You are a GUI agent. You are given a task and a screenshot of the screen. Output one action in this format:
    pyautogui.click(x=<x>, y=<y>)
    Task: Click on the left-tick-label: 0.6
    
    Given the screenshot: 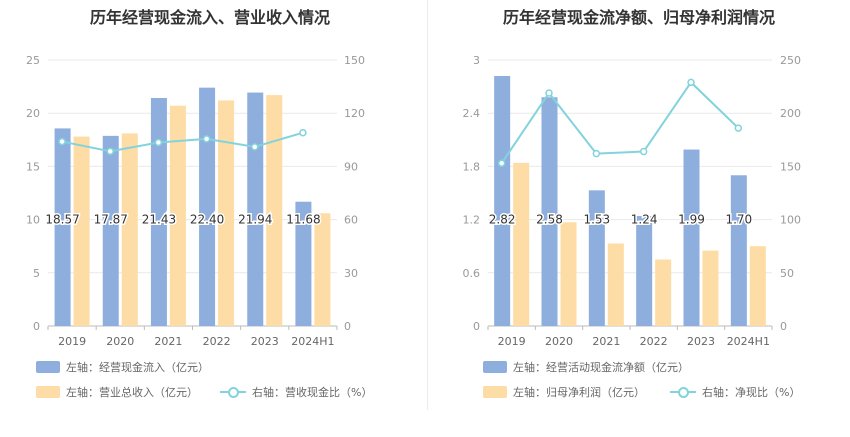 What is the action you would take?
    pyautogui.click(x=472, y=273)
    